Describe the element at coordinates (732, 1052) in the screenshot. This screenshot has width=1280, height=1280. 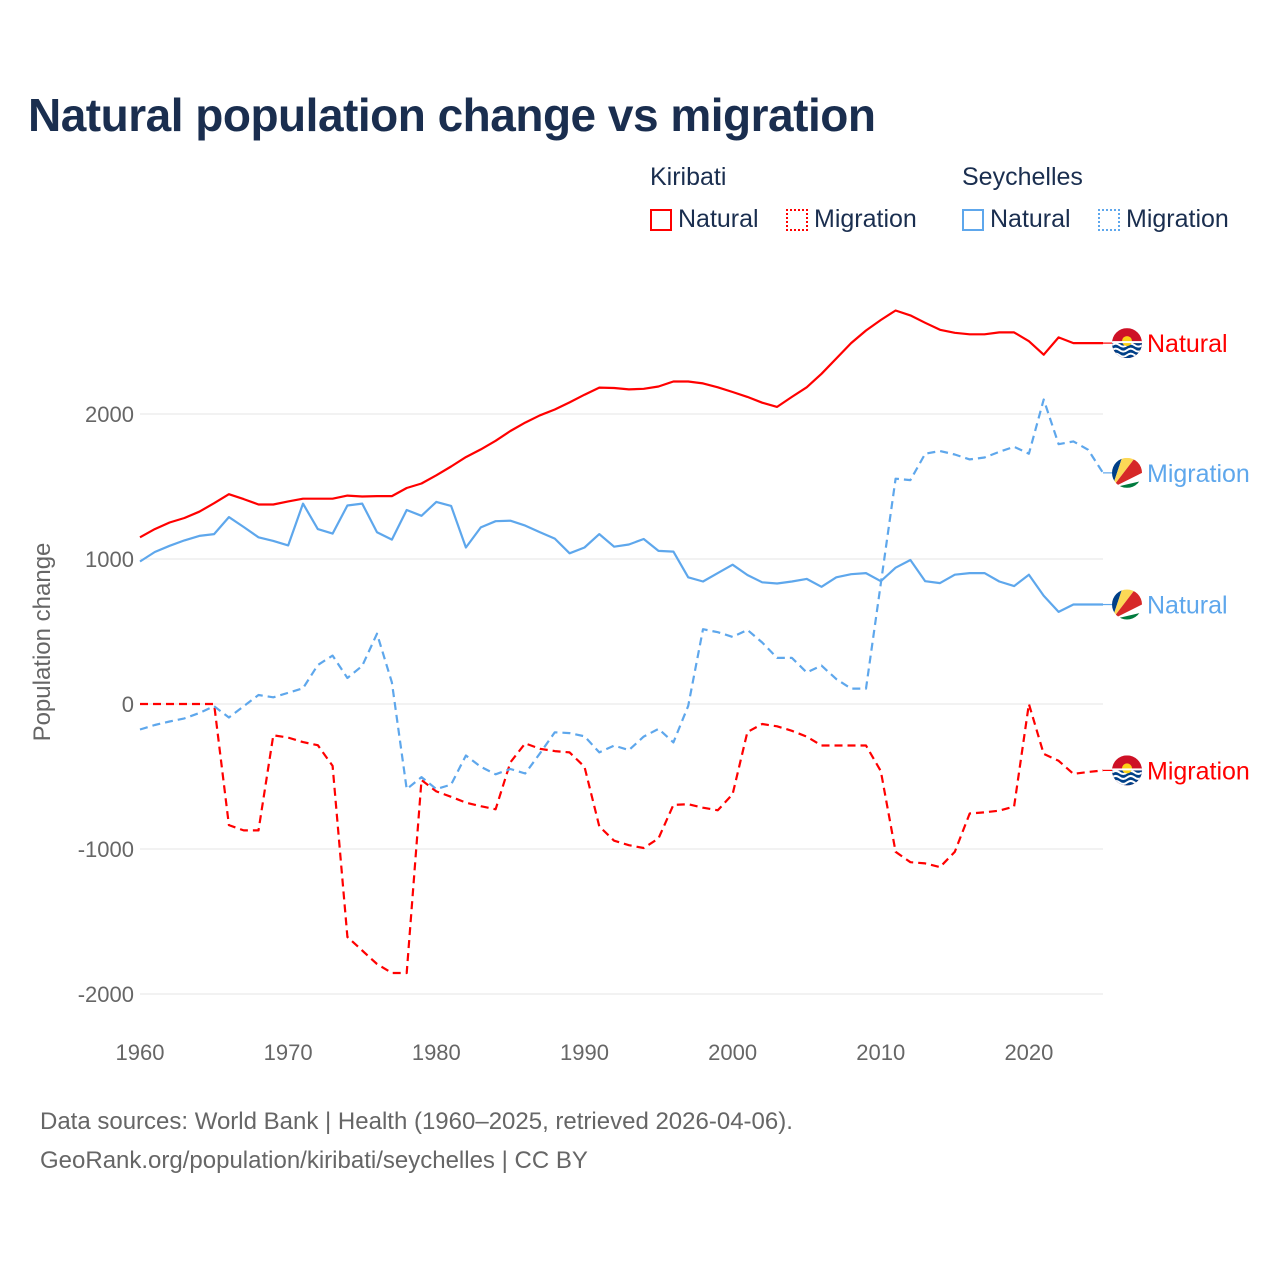
I see `x-tick-label: 2000` at that location.